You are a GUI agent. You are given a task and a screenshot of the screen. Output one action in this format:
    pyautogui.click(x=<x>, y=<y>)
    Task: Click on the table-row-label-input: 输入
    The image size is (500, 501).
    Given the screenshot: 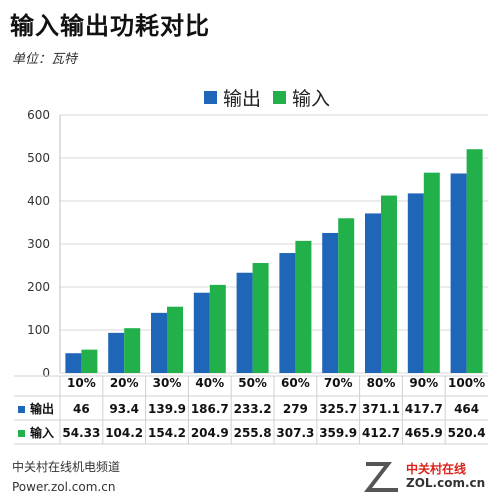 What is the action you would take?
    pyautogui.click(x=42, y=432)
    